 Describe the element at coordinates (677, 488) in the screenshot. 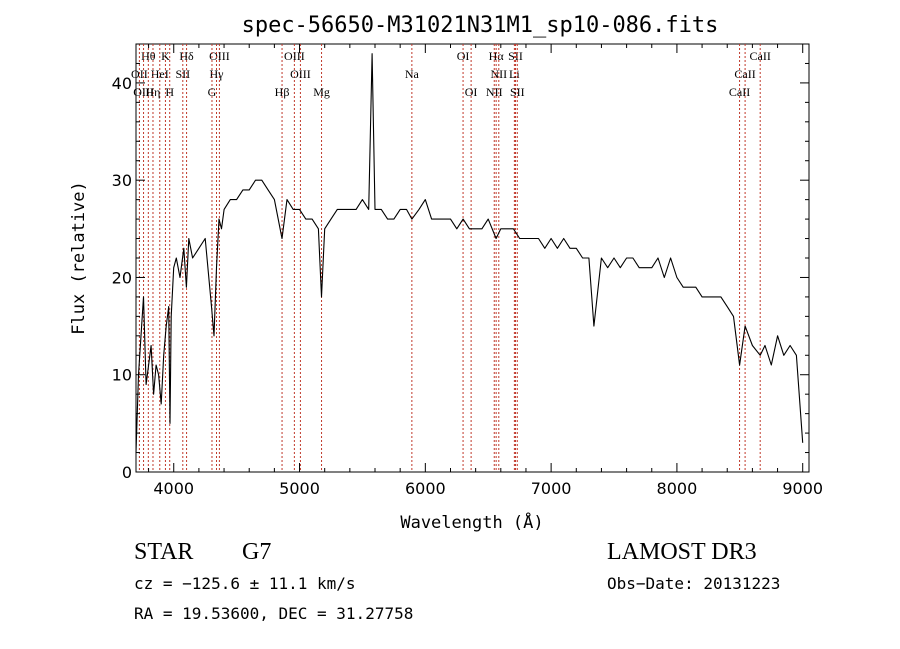

I see `x-tick-label: 8000` at that location.